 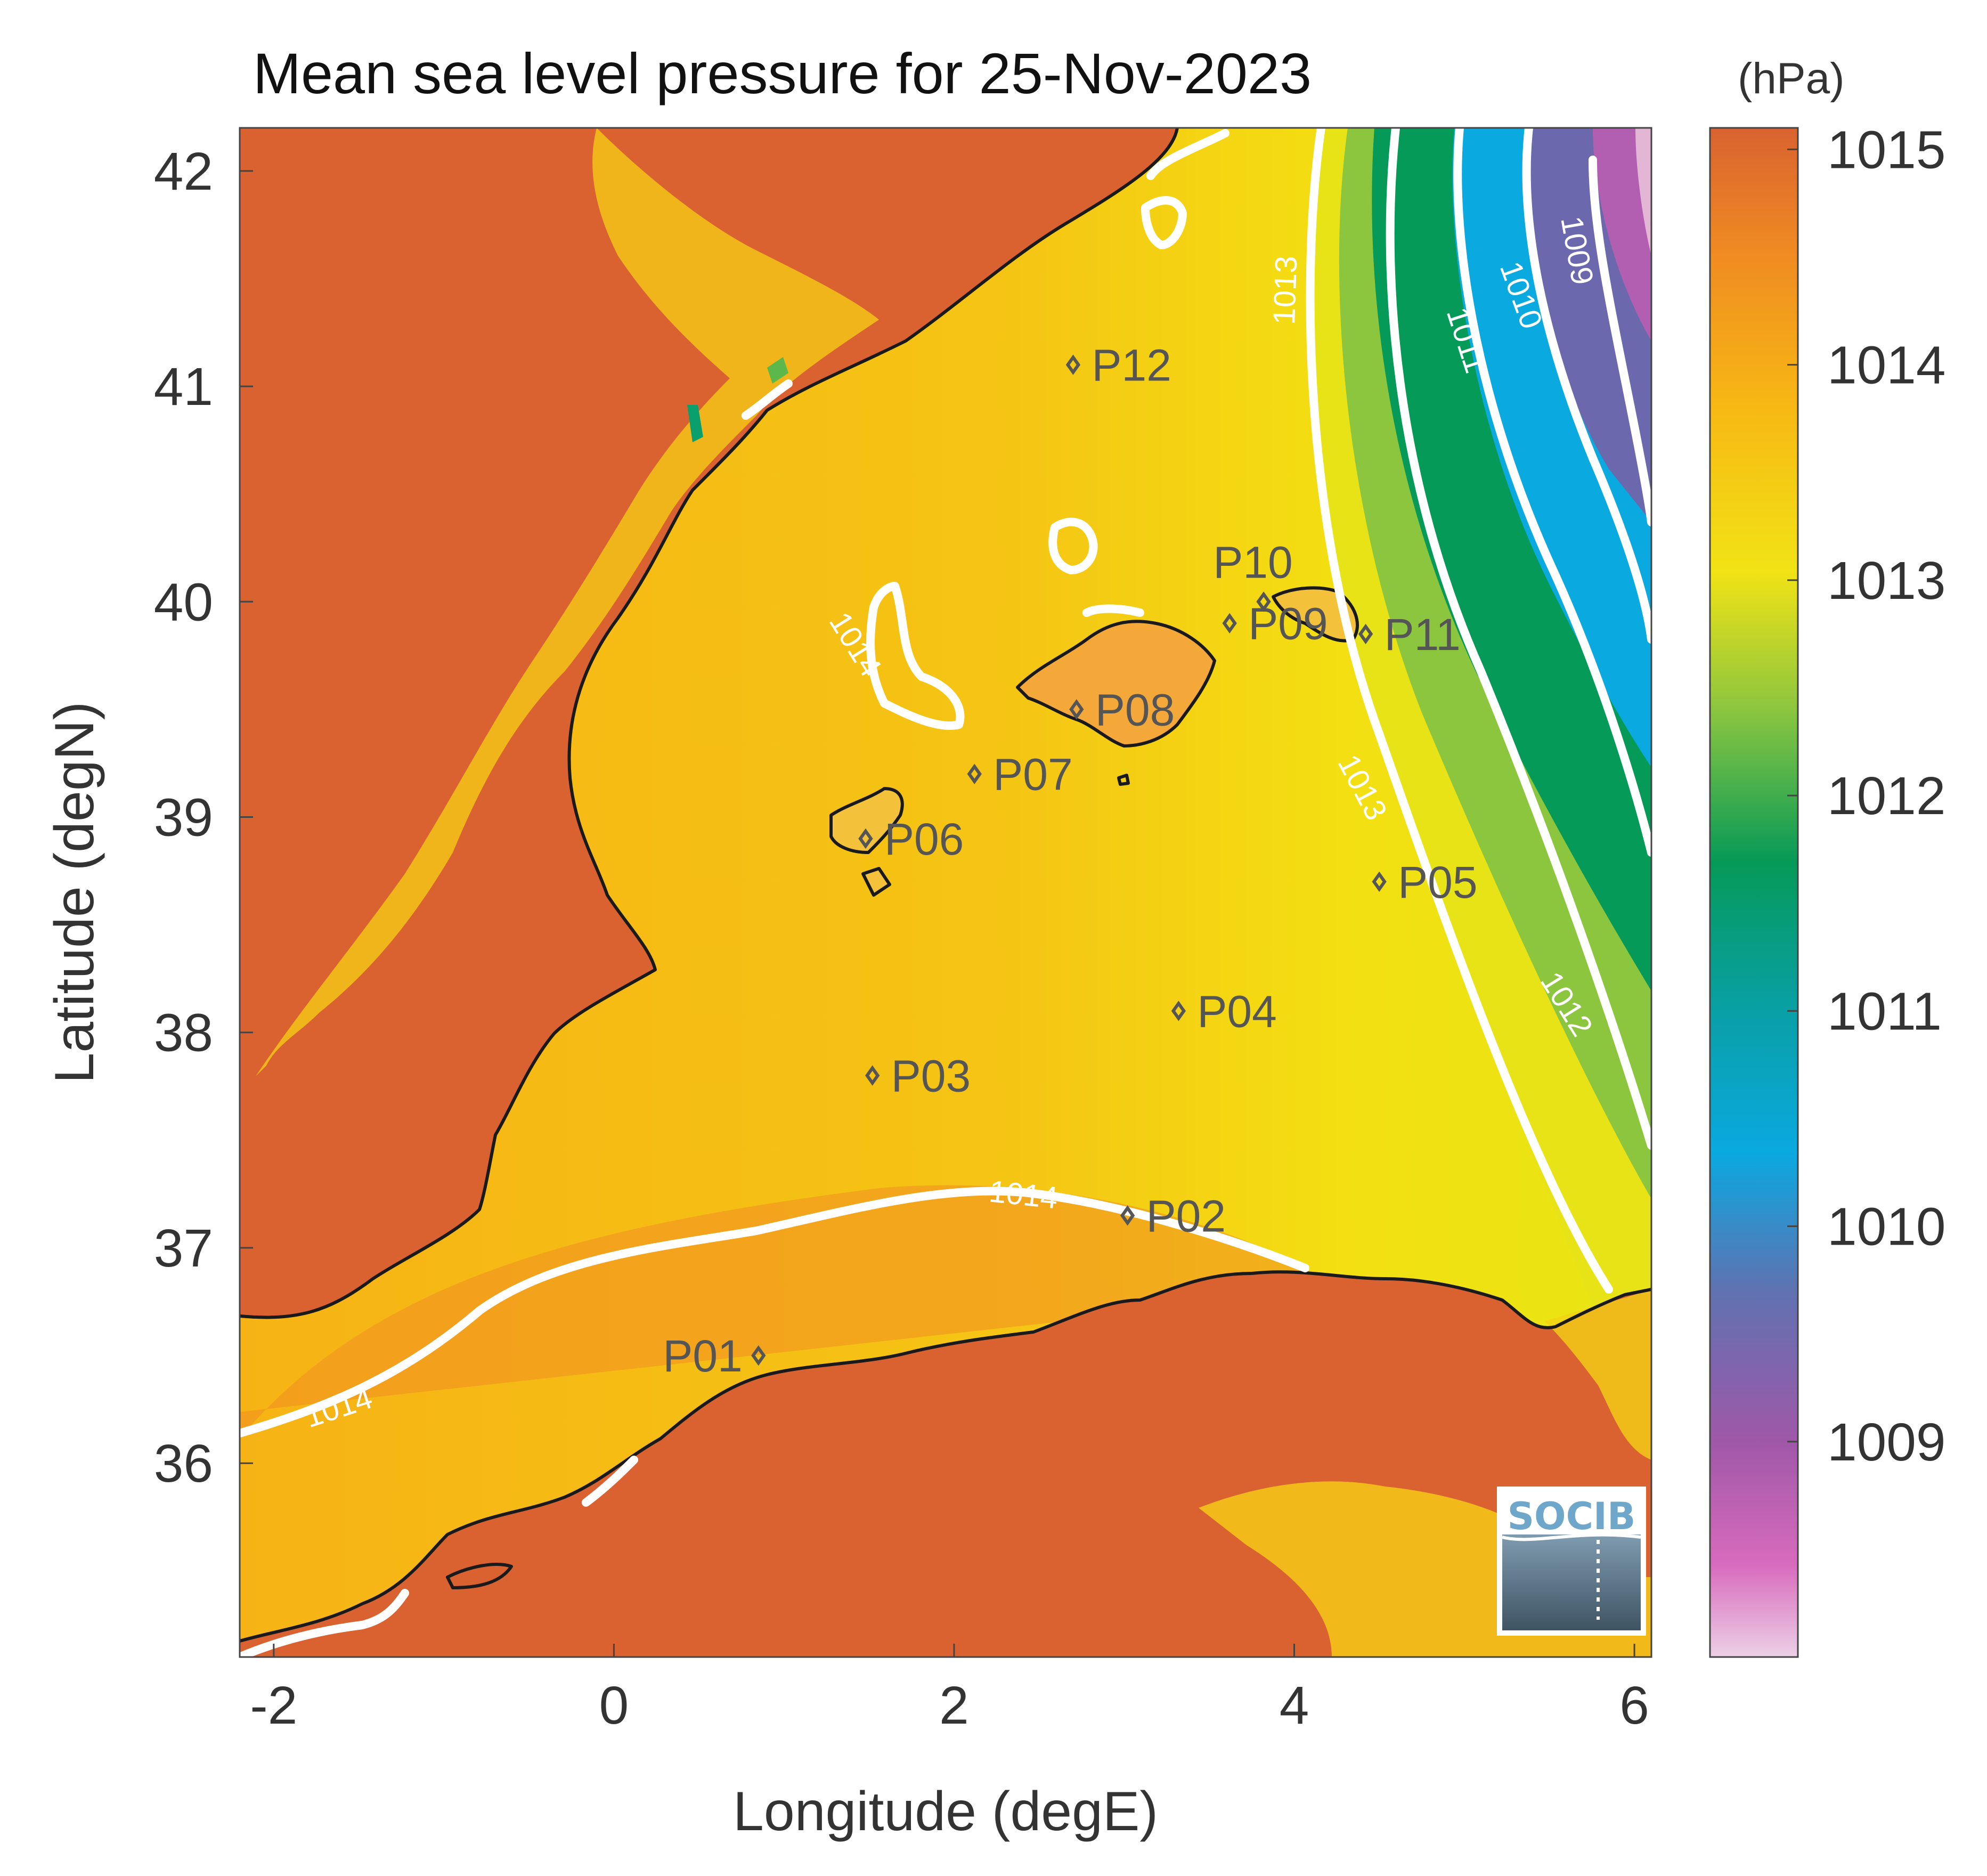 What do you see at coordinates (1131, 366) in the screenshot?
I see `station-label: P12` at bounding box center [1131, 366].